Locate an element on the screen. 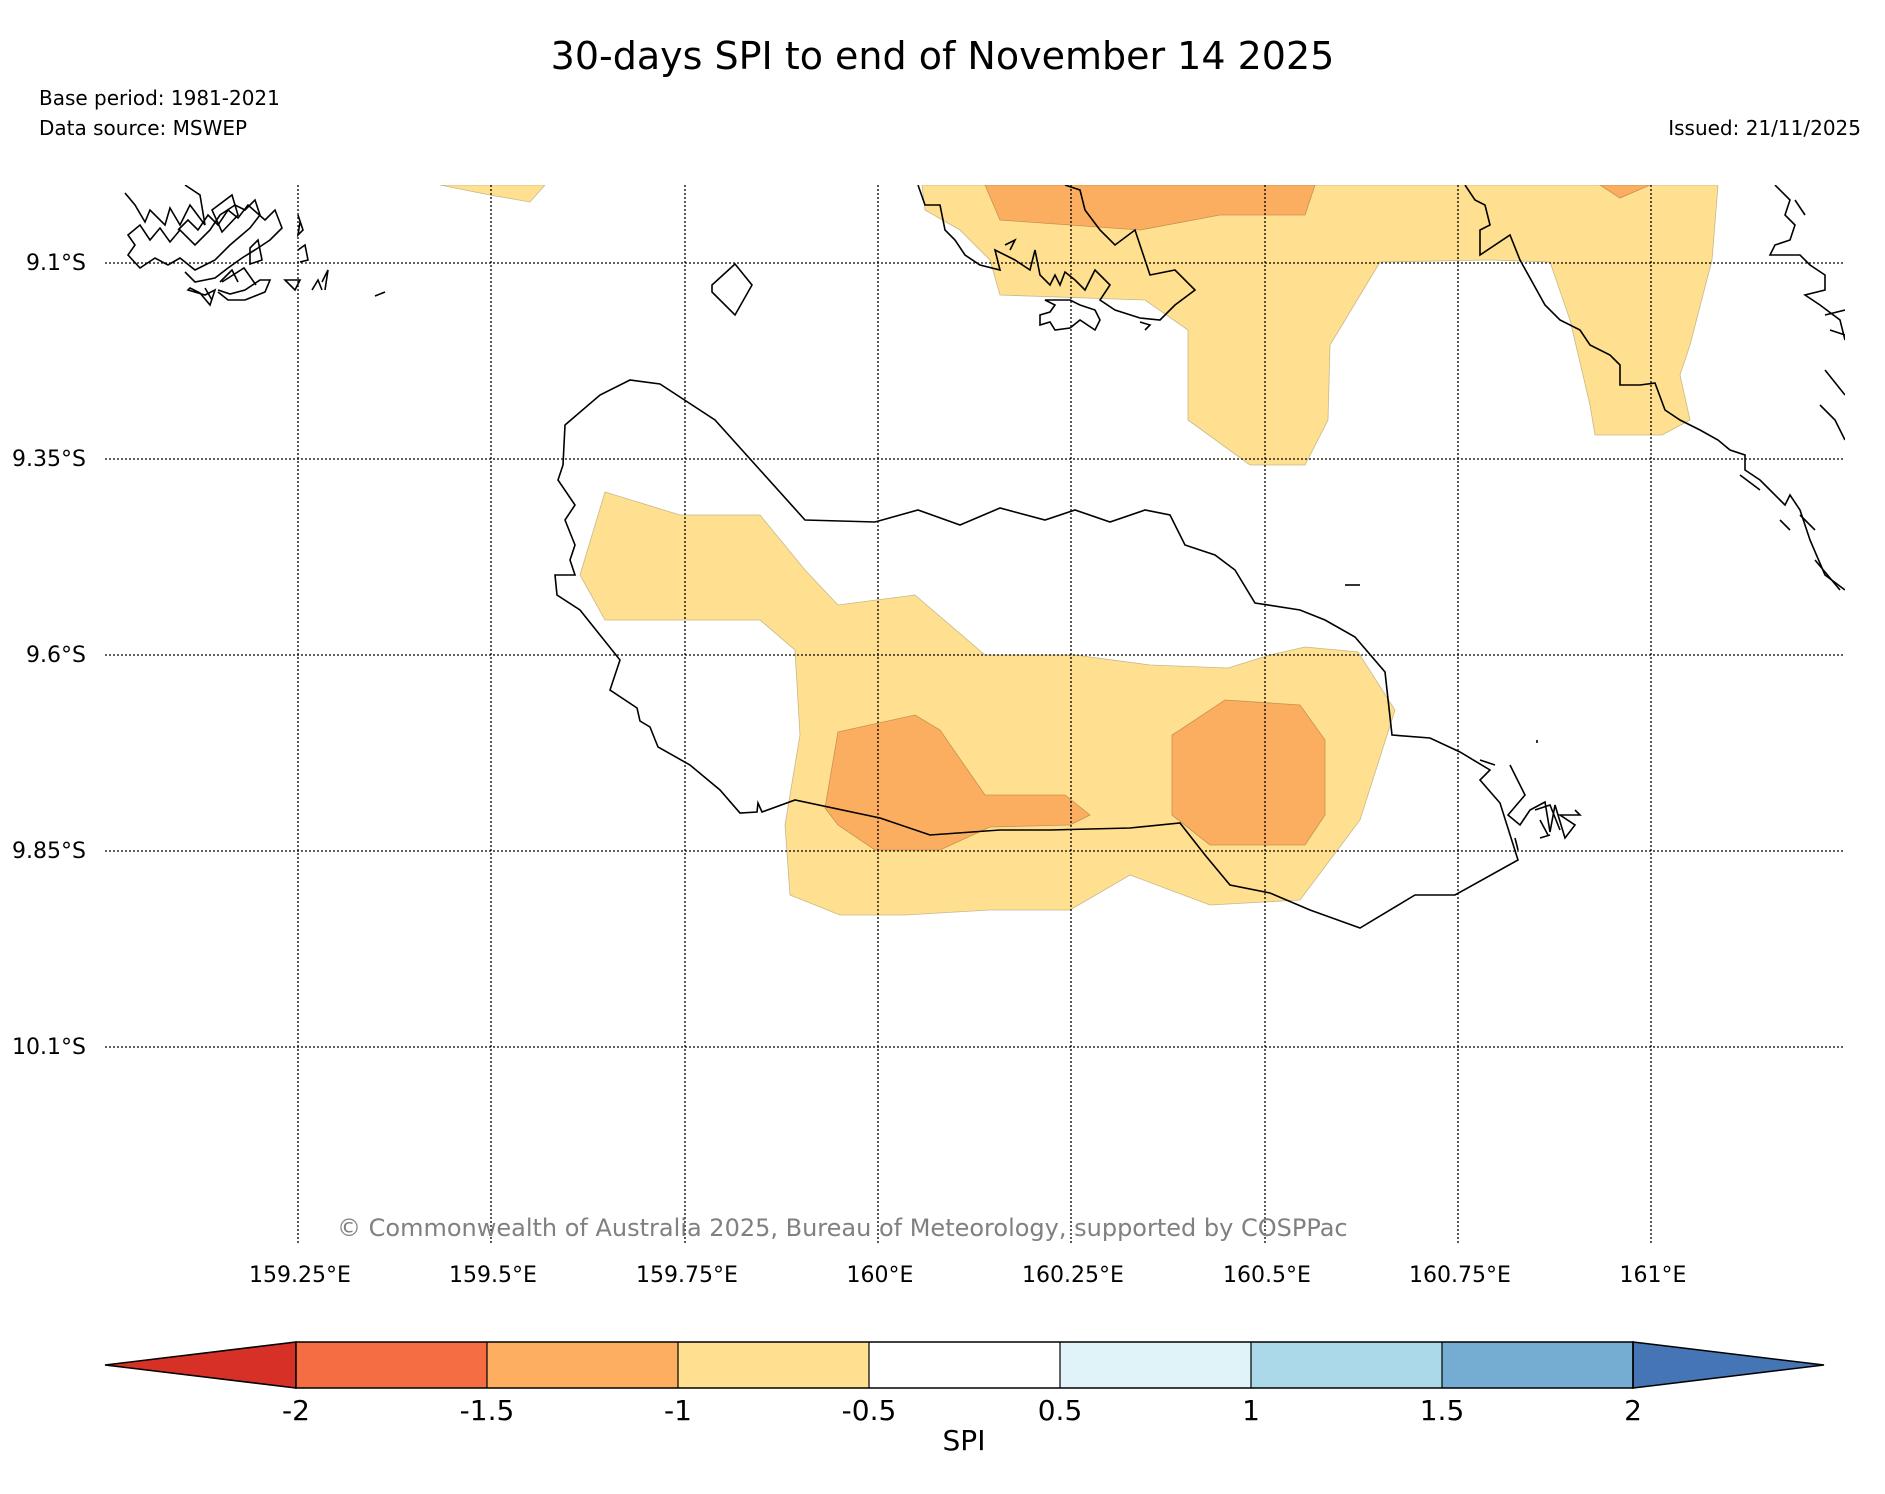 Image resolution: width=1885 pixels, height=1494 pixels. lon-label: 159.75°E is located at coordinates (687, 1275).